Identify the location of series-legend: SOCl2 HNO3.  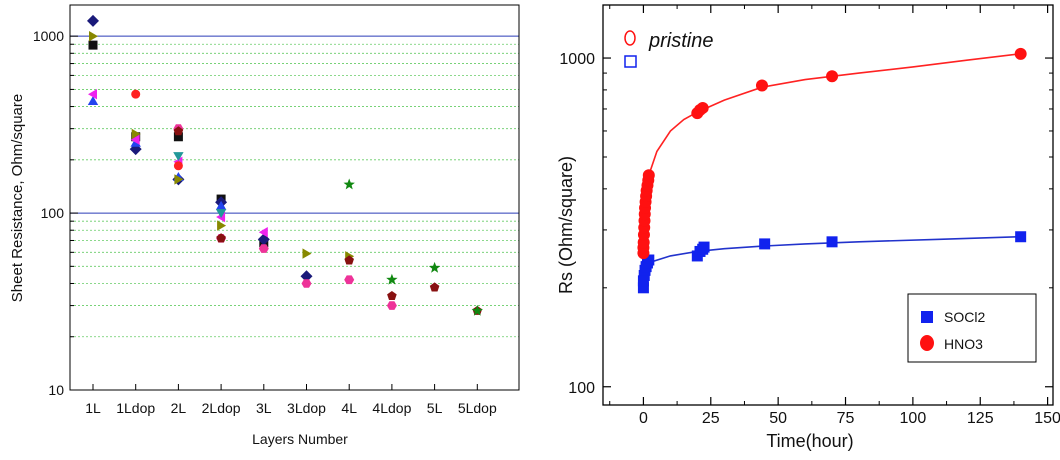
(972, 328).